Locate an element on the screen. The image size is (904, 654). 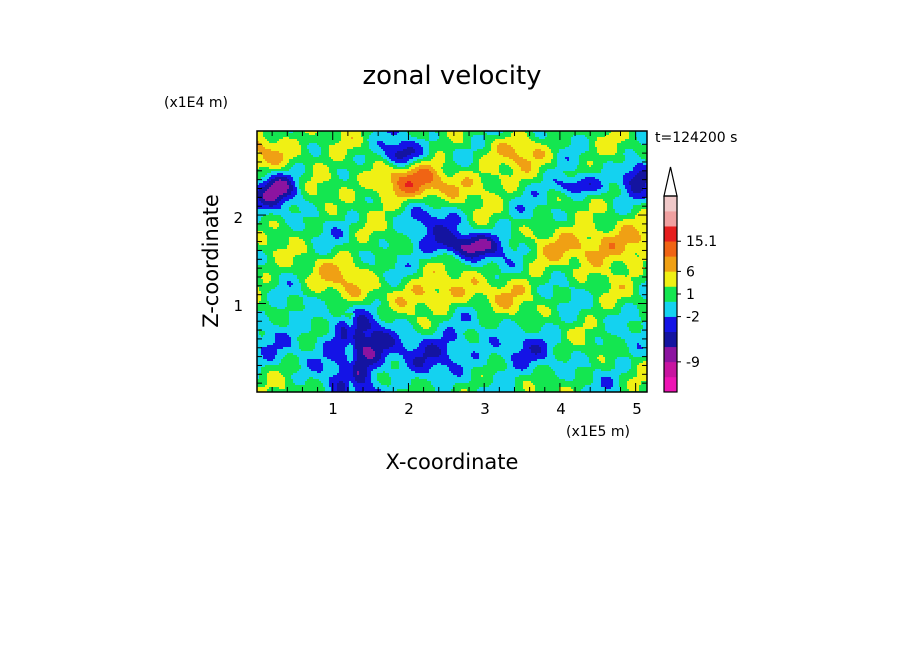
x-tick-label-1: 1 is located at coordinates (333, 409).